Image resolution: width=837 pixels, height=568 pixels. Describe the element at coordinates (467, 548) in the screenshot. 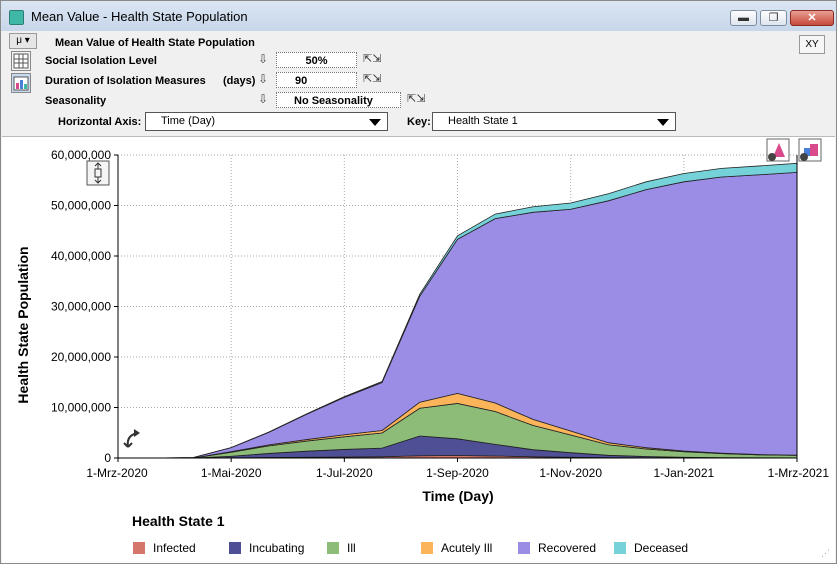

I see `legend-label: Acutely Ill` at that location.